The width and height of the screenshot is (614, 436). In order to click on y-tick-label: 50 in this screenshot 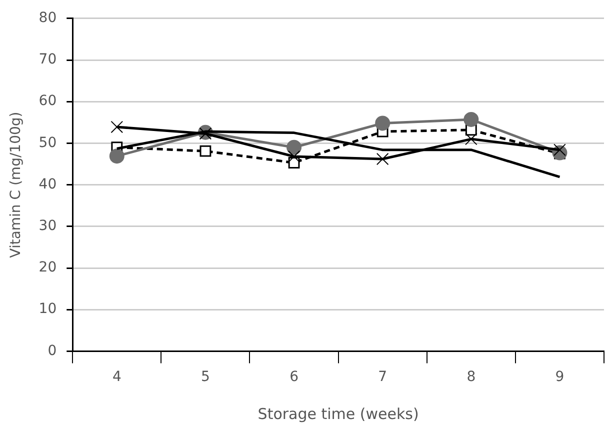, I will do `click(47, 142)`.